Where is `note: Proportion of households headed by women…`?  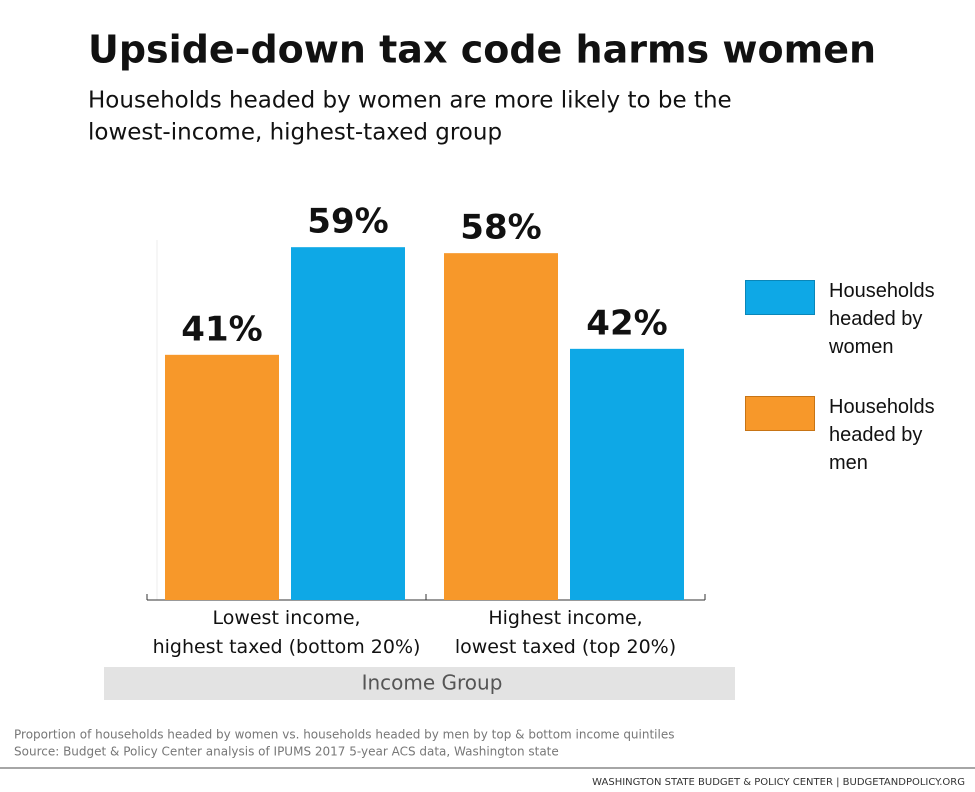
note: Proportion of households headed by women… is located at coordinates (344, 735).